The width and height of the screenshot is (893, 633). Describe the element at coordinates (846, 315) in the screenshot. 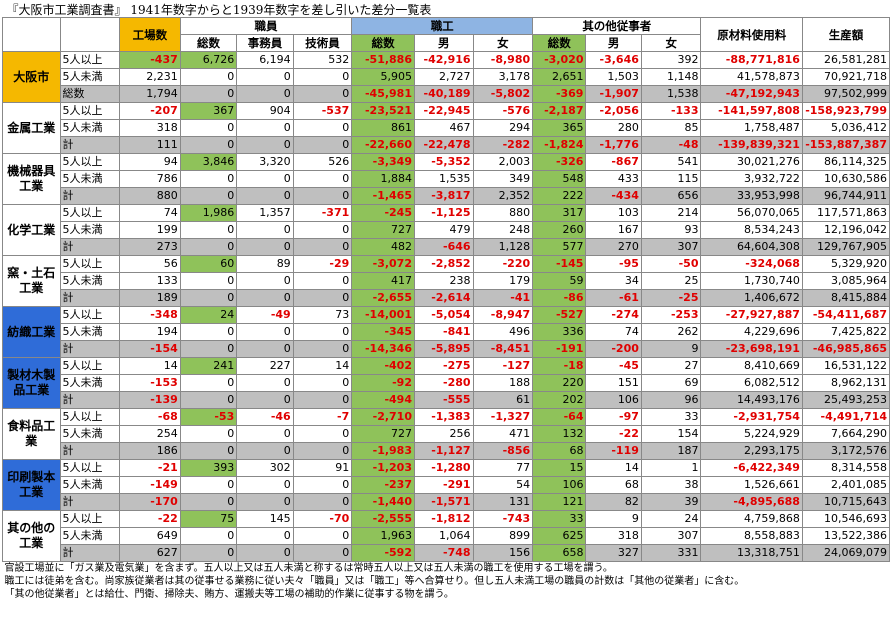

I see `table-cell: -54,411,687` at that location.